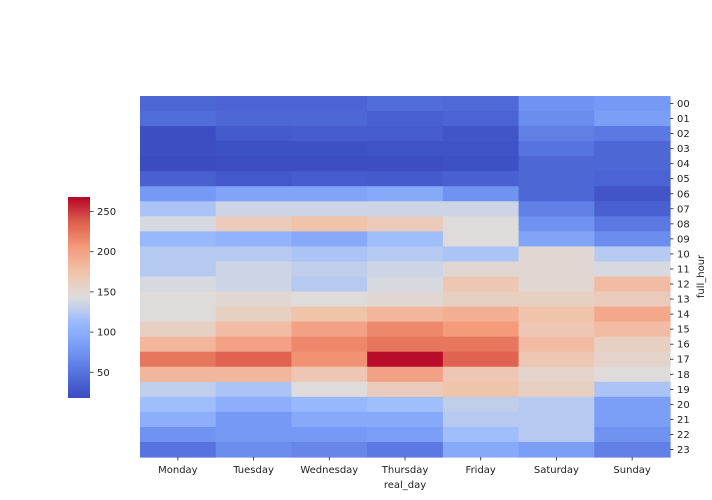 Image resolution: width=712 pixels, height=500 pixels. Describe the element at coordinates (683, 164) in the screenshot. I see `y-tick-label: 04` at that location.